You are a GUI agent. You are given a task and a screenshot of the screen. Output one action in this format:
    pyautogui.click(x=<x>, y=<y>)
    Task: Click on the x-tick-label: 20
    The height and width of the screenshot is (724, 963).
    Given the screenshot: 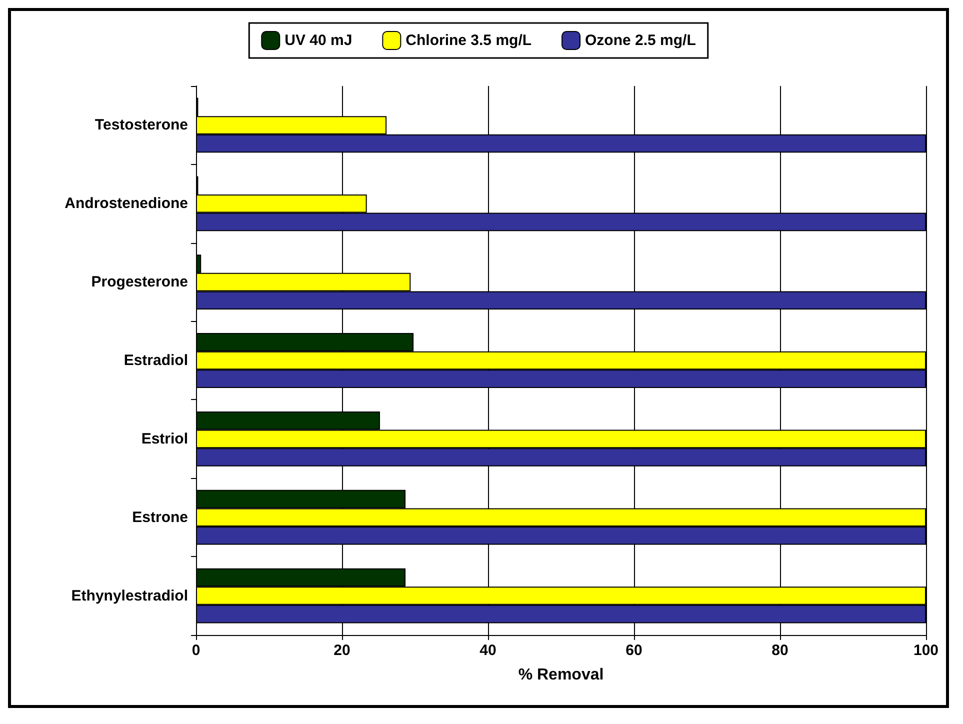 What is the action you would take?
    pyautogui.click(x=342, y=650)
    